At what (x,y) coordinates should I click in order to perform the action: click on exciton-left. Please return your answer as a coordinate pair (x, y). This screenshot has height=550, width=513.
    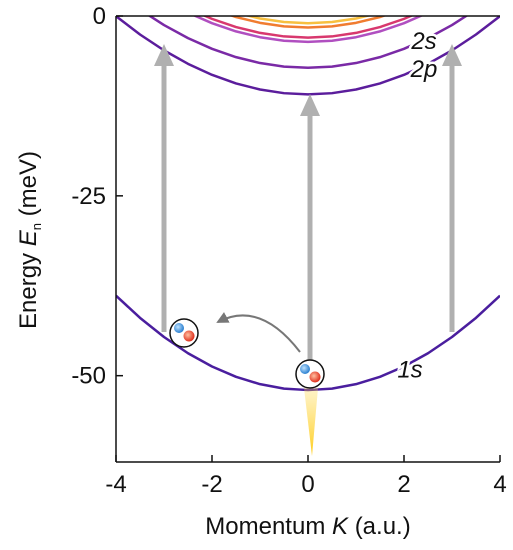
    Looking at the image, I should click on (184, 333).